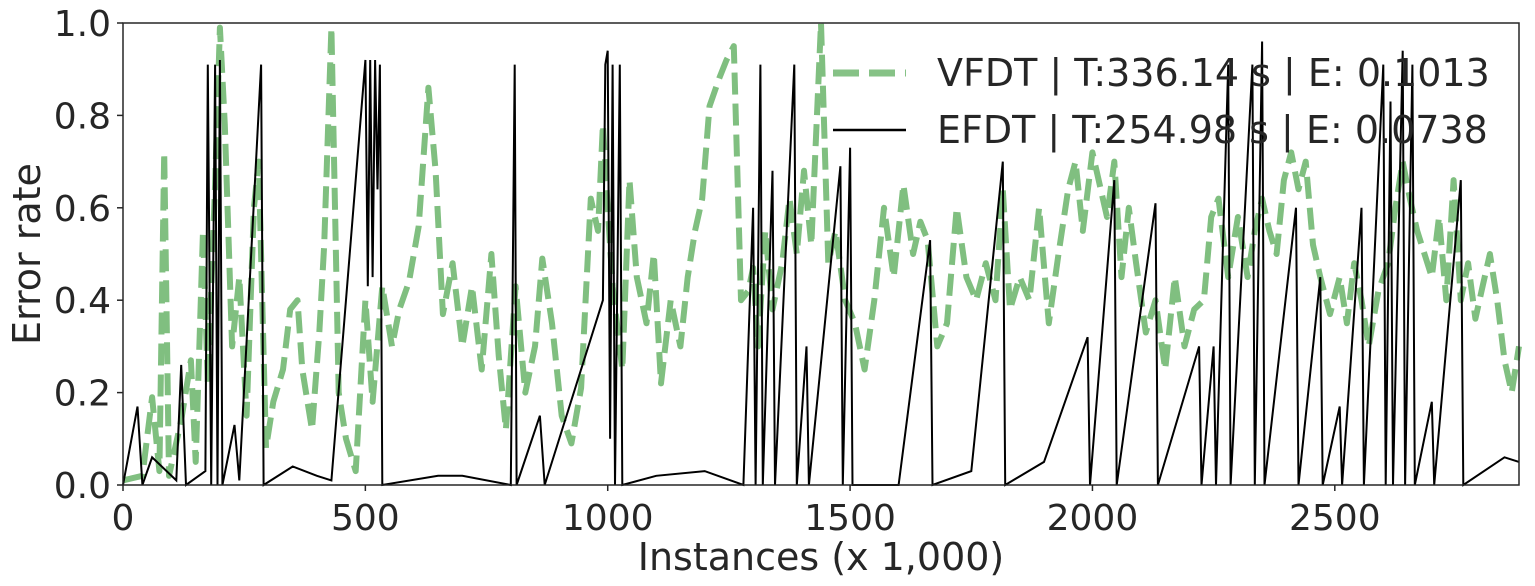 The width and height of the screenshot is (1535, 586). Describe the element at coordinates (82, 24) in the screenshot. I see `y-tick-label: 1.0` at that location.